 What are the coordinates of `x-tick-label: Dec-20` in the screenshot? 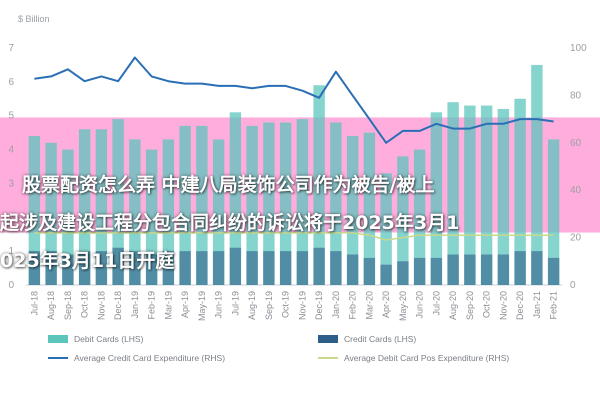 It's located at (520, 305).